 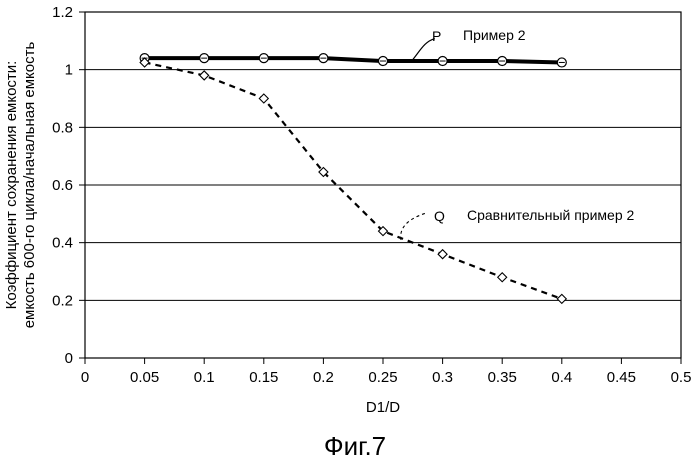 What do you see at coordinates (62, 300) in the screenshot?
I see `y-tick-label-1: 0.2` at bounding box center [62, 300].